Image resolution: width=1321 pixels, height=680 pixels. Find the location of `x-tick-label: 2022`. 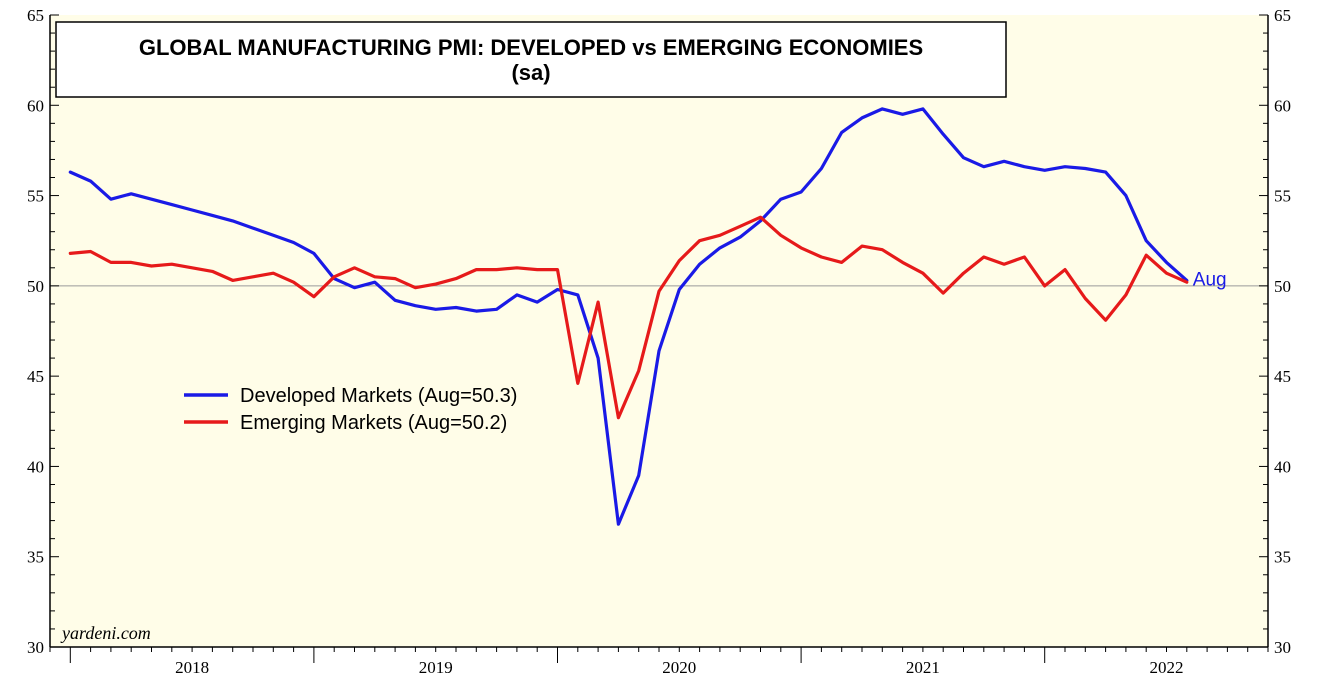

x-tick-label: 2022 is located at coordinates (1167, 667).